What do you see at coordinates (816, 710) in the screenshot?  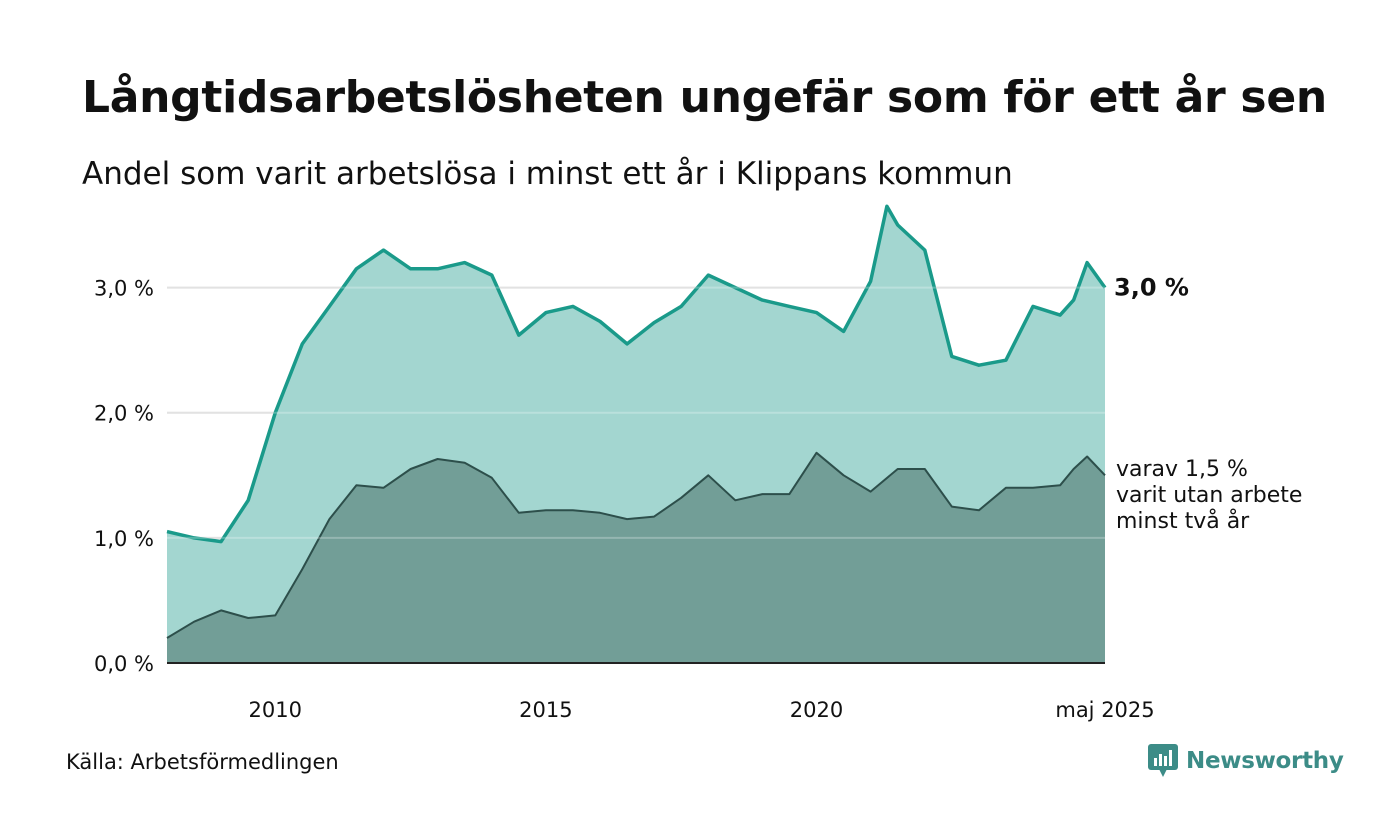 I see `x-tick-label: 2020` at bounding box center [816, 710].